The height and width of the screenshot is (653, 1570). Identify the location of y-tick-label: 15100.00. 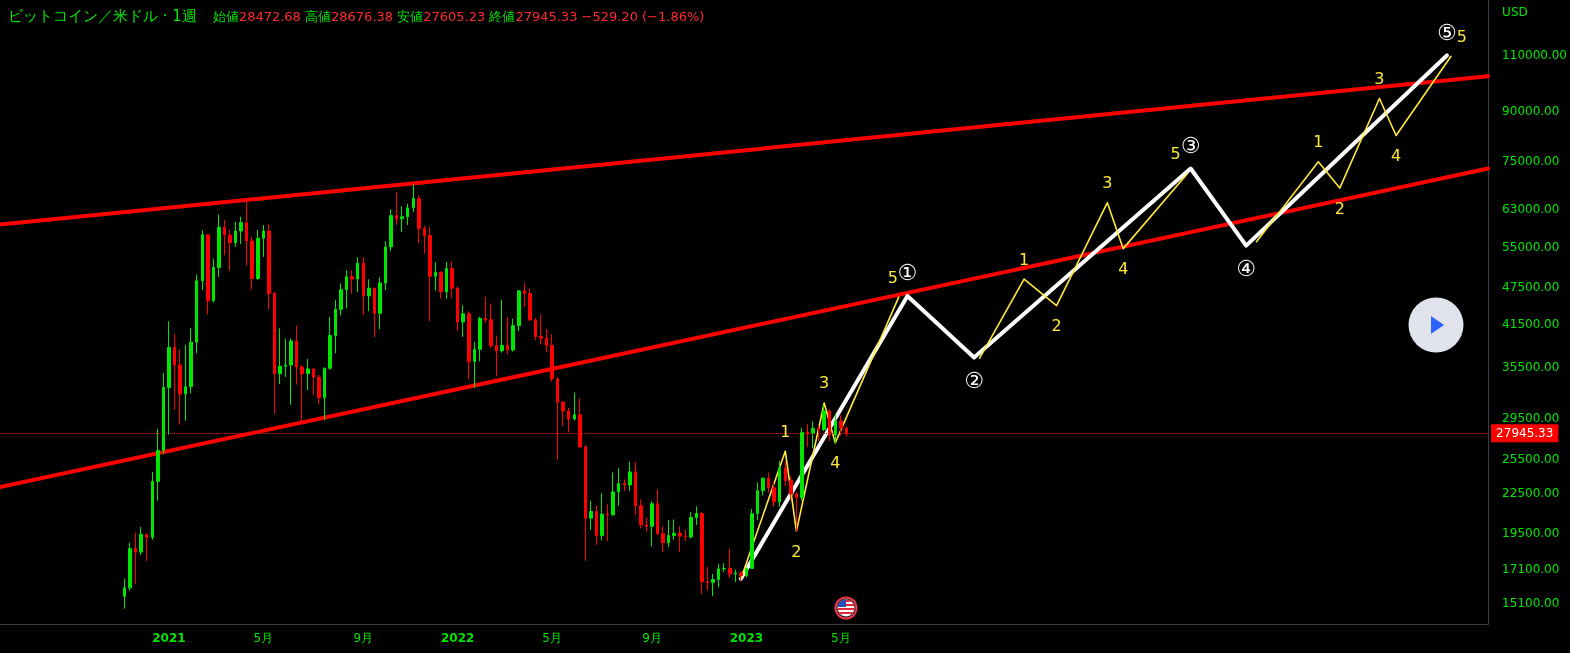
(1531, 603).